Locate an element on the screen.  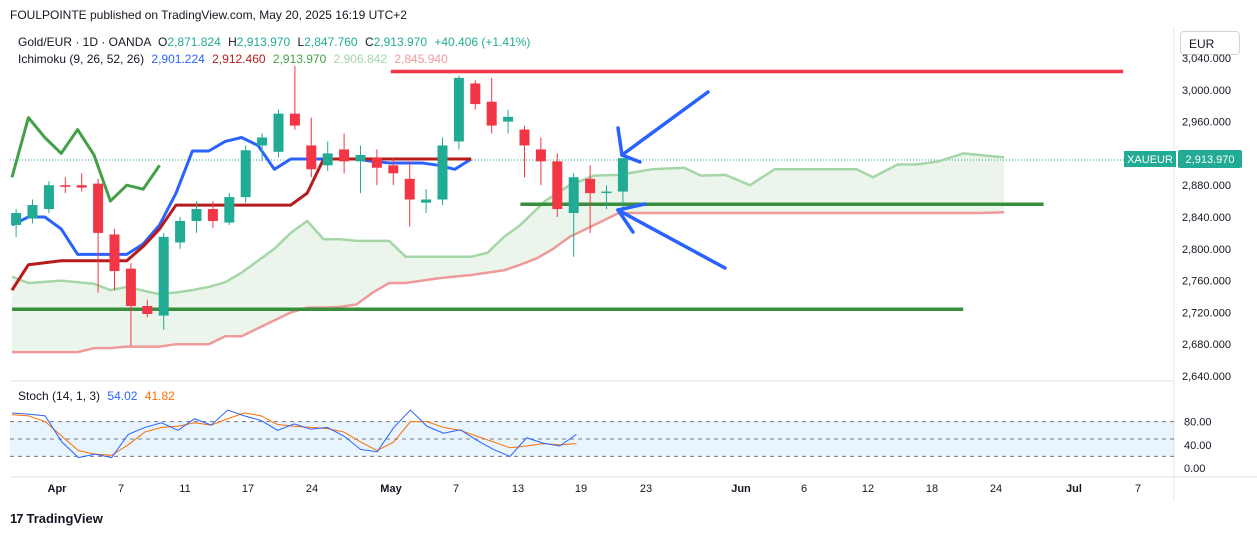
open-label: O is located at coordinates (163, 42).